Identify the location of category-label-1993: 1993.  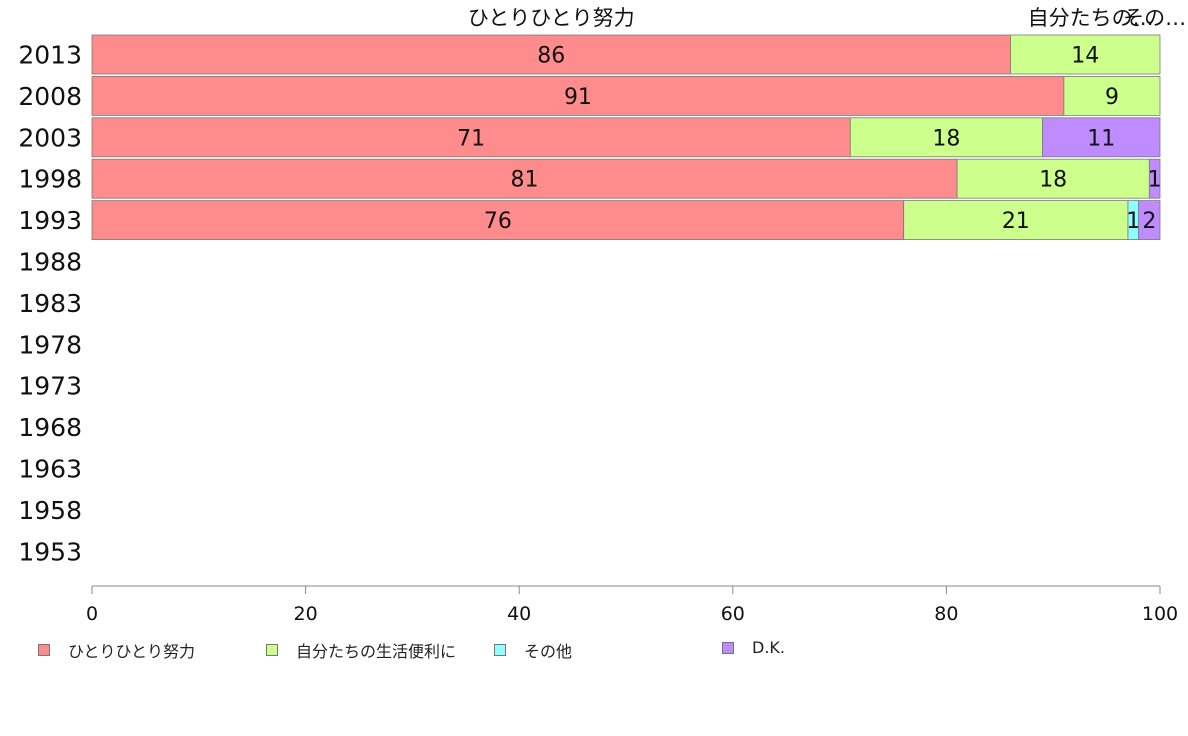
(50, 220).